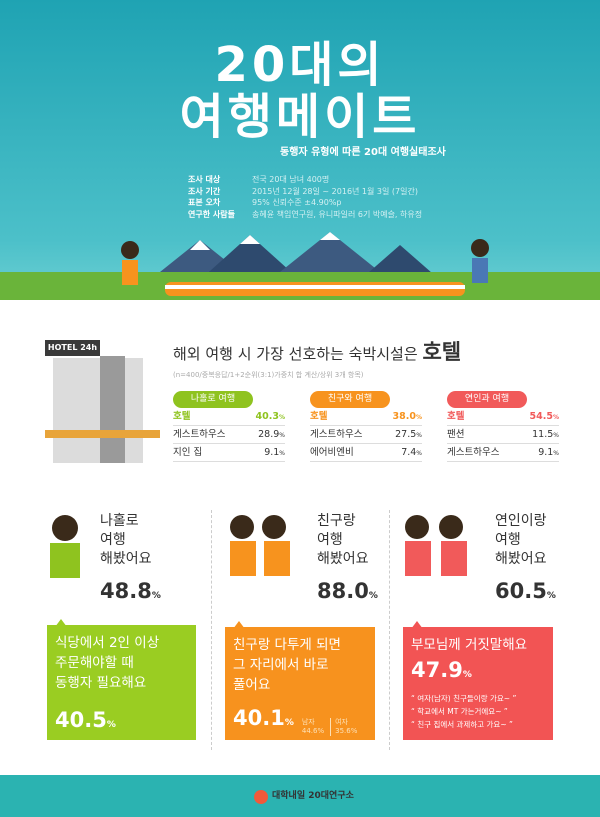 The height and width of the screenshot is (817, 600). I want to click on friends-value: 88.0%, so click(347, 591).